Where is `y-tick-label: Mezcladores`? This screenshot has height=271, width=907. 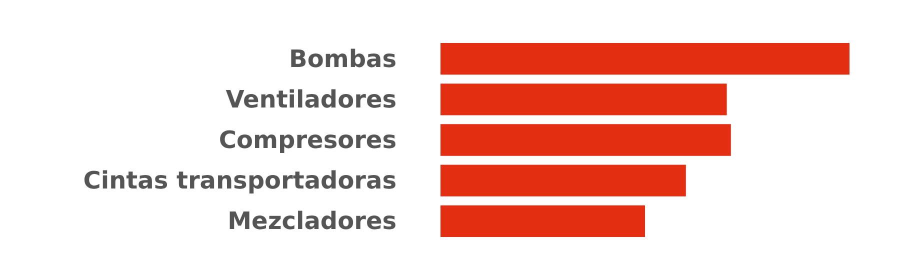 y-tick-label: Mezcladores is located at coordinates (312, 221).